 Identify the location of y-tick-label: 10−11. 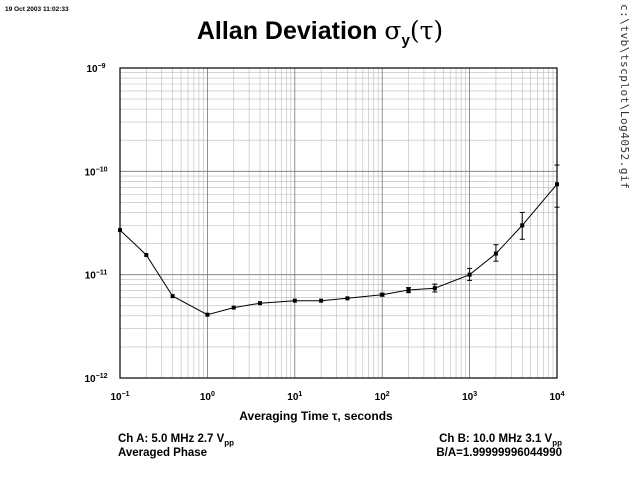
(96, 276).